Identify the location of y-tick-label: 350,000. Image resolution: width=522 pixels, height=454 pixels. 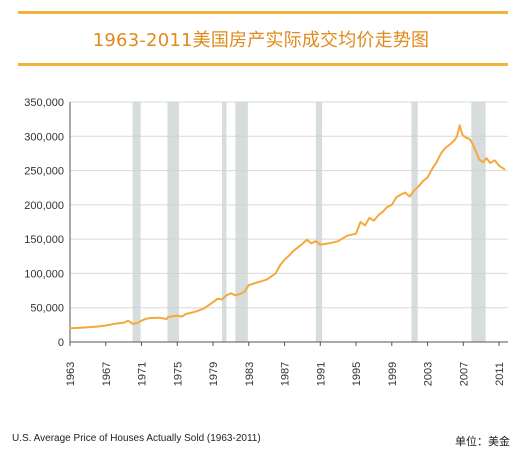
(44, 103).